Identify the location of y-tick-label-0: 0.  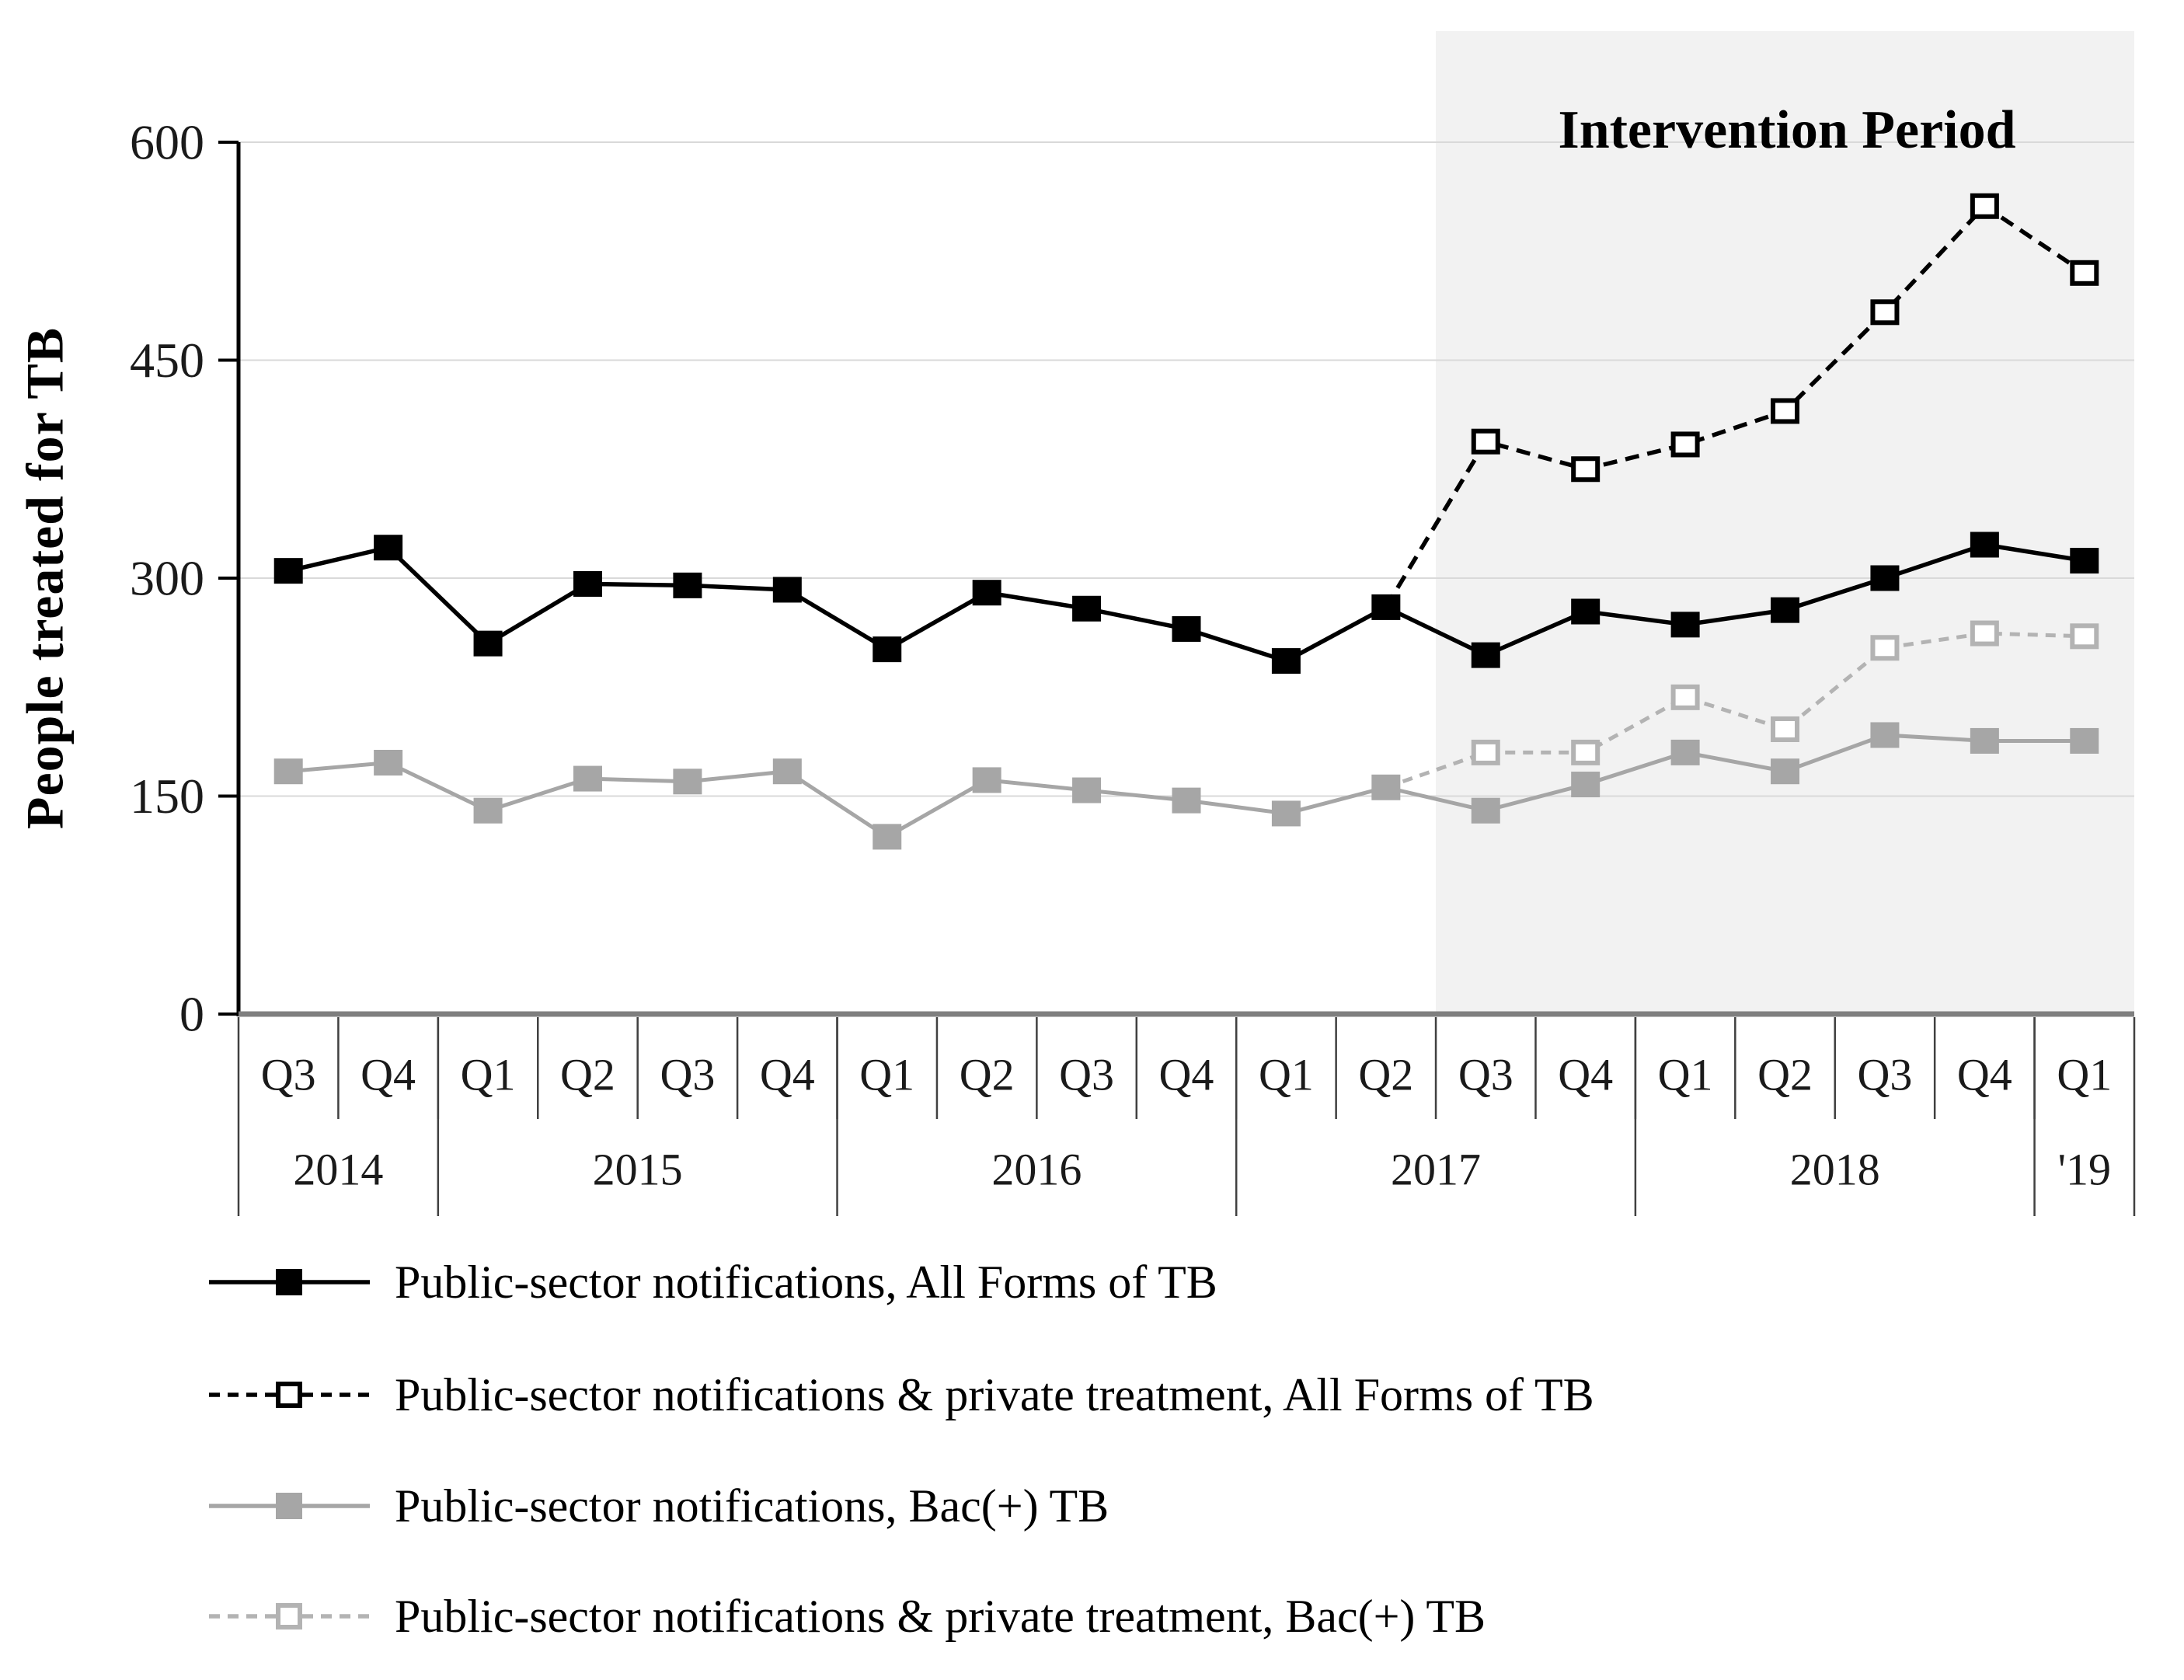
(192, 1015).